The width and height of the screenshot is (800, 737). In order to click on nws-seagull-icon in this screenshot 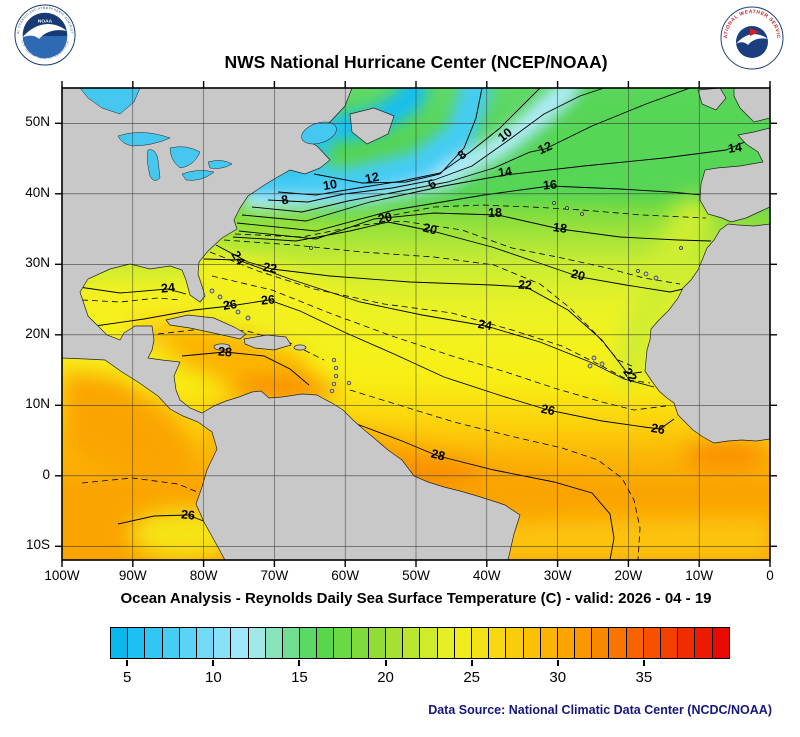, I will do `click(752, 39)`.